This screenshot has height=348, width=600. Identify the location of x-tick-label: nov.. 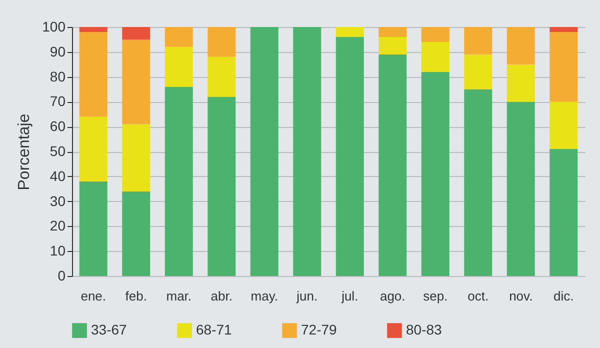
(521, 296).